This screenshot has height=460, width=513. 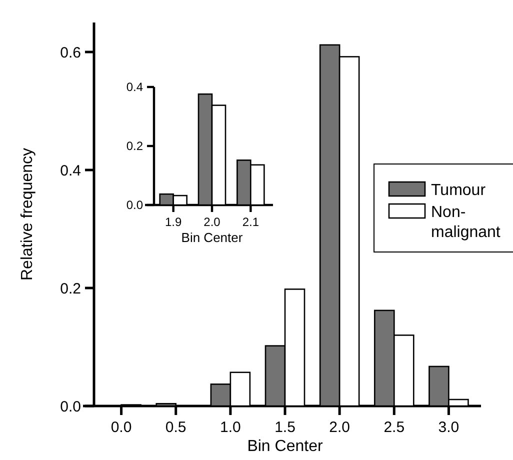 What do you see at coordinates (394, 427) in the screenshot?
I see `x-tick-label: 2.5` at bounding box center [394, 427].